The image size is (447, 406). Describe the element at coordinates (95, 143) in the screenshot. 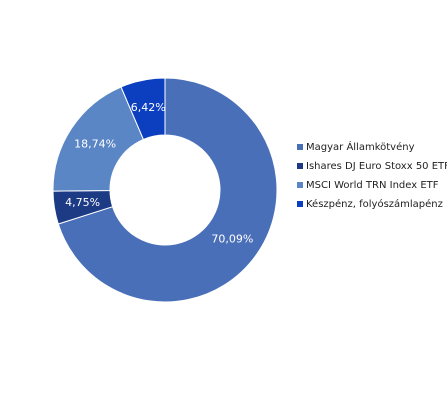

I see `value-label: 18,74%` at that location.